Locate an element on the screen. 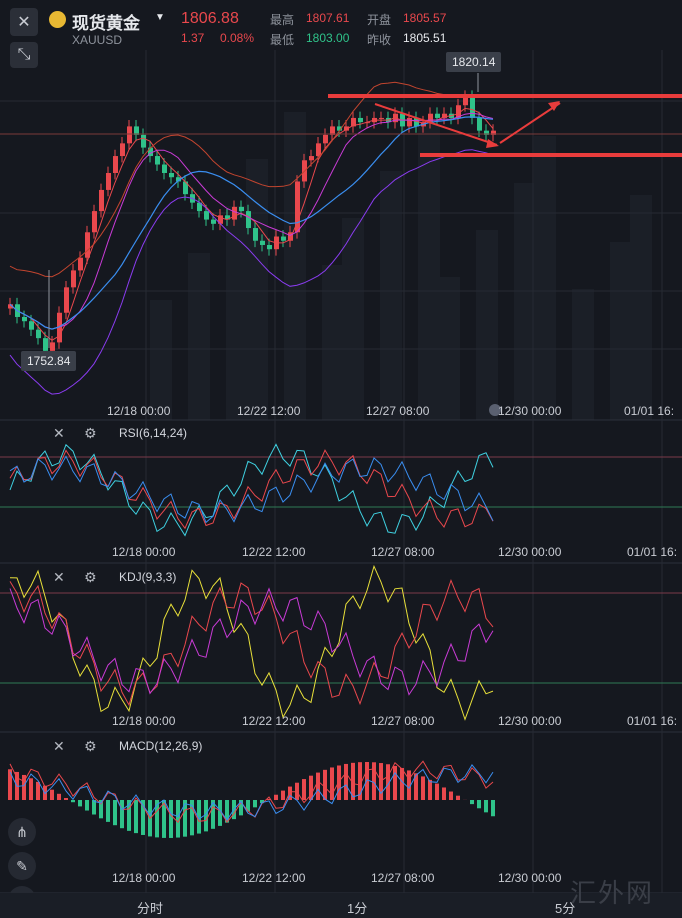 The height and width of the screenshot is (918, 682). chevron-down-icon: ▼ is located at coordinates (160, 17).